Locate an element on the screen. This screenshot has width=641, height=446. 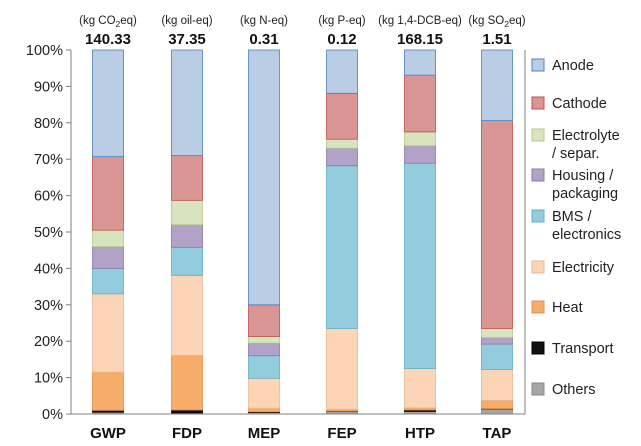
legend-item-bms-electronics: BMS / electronics is located at coordinates (576, 226).